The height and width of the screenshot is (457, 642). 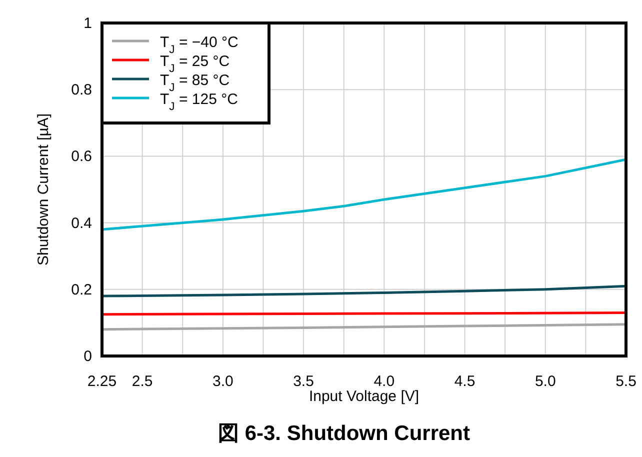 I want to click on x-tick-label: 4.0, so click(x=384, y=381).